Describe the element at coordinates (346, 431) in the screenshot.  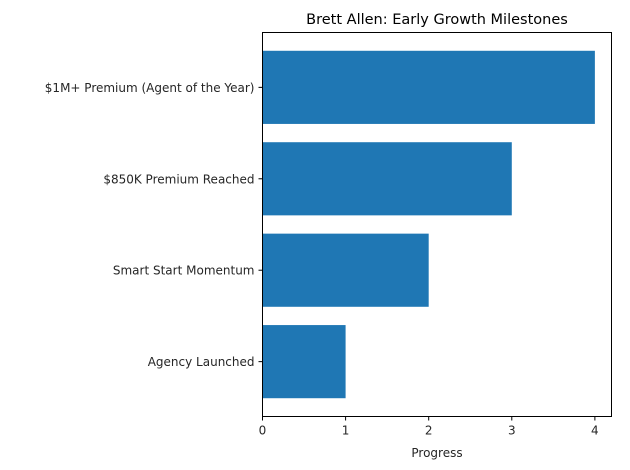
I see `x-tick-label: 1` at that location.